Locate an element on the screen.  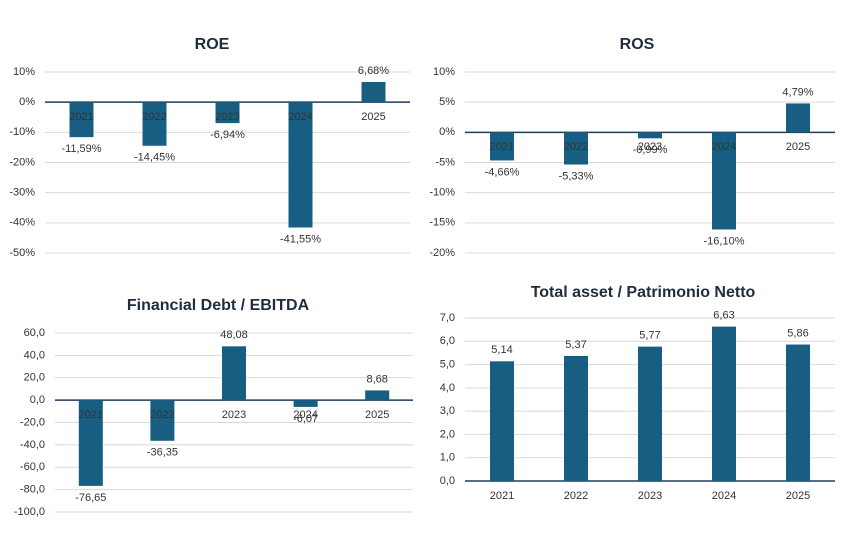
y-tick-label: 7,0 is located at coordinates (447, 318).